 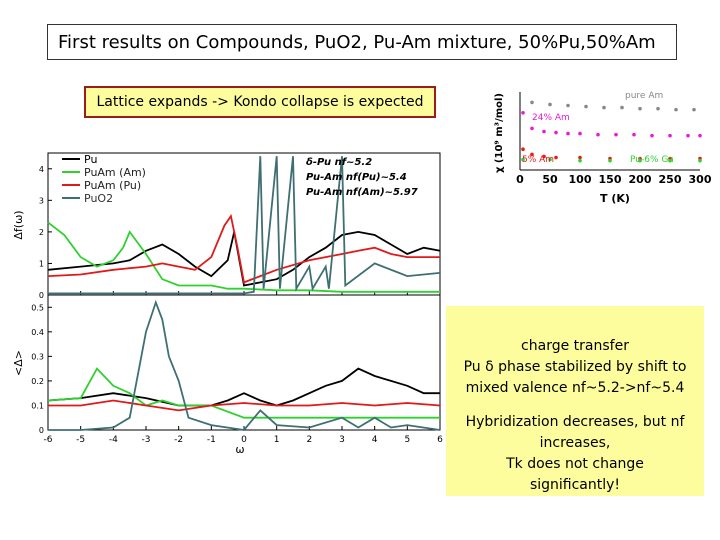 I want to click on x-tick-label: -4, so click(x=113, y=440).